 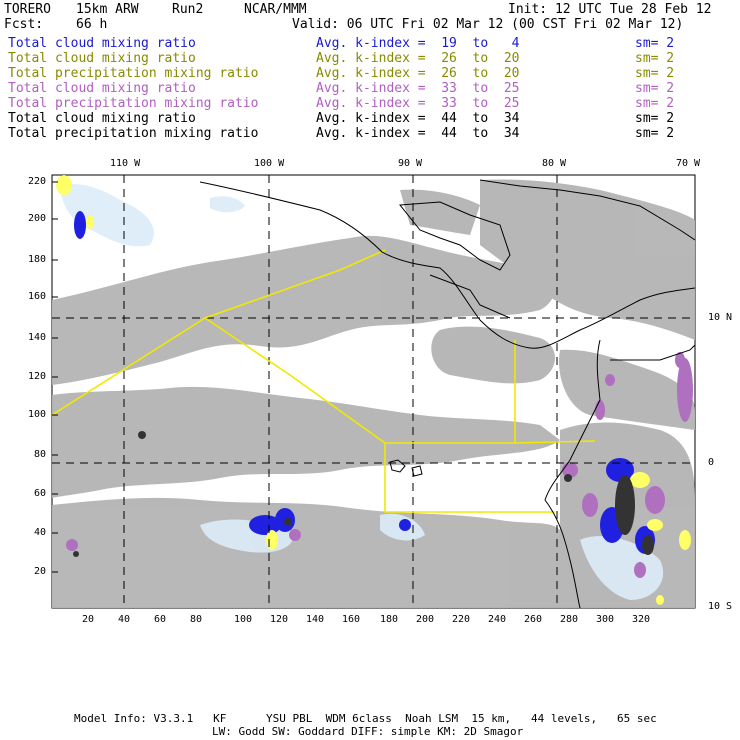 What do you see at coordinates (533, 619) in the screenshot?
I see `bottom-grid-label: 260` at bounding box center [533, 619].